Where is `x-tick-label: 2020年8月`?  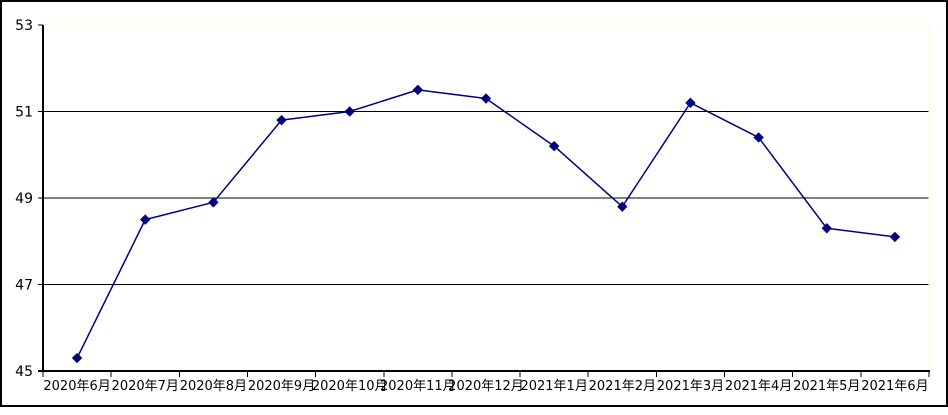 x-tick-label: 2020年8月 is located at coordinates (213, 386).